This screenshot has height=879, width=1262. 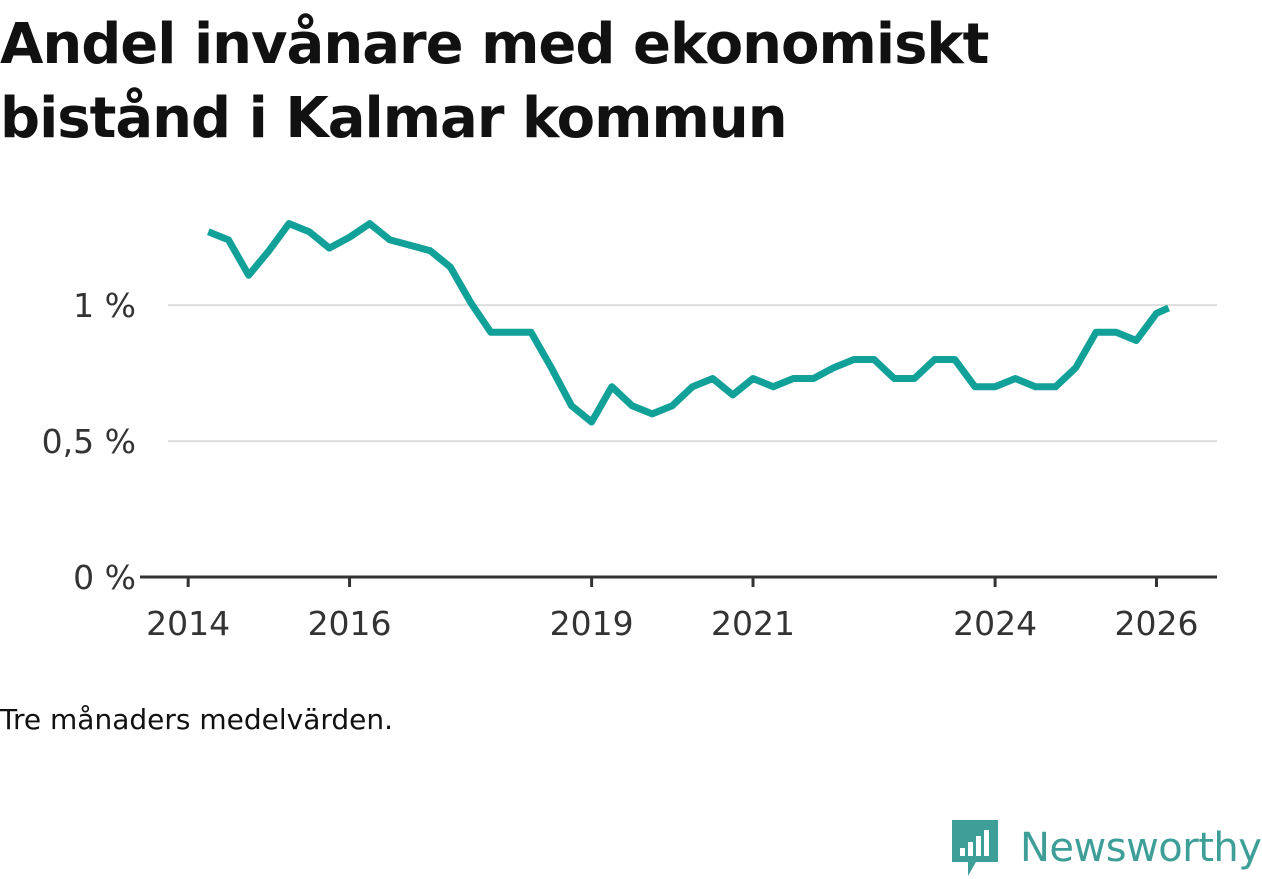 What do you see at coordinates (350, 623) in the screenshot?
I see `x-tick-label: 2016` at bounding box center [350, 623].